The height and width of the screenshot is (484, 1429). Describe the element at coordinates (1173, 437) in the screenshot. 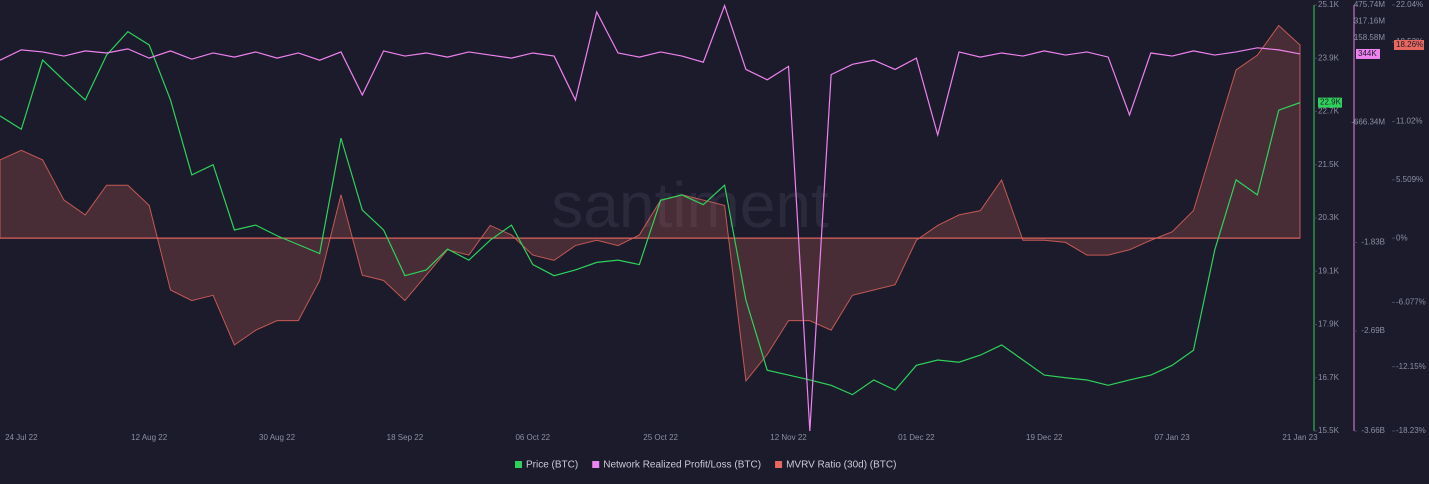

I see `x-tick-label: 07 Jan 23` at that location.